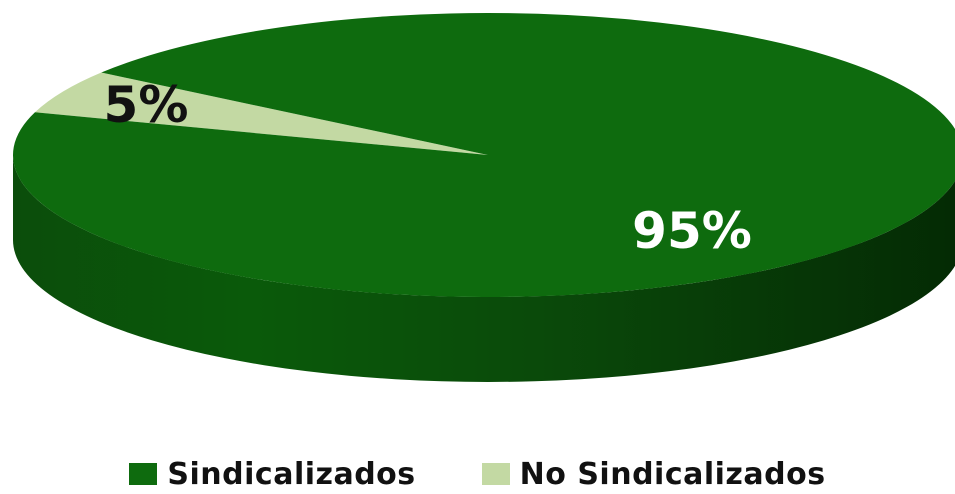 The height and width of the screenshot is (494, 955). Describe the element at coordinates (291, 474) in the screenshot. I see `legend-label-sindicalizados: Sindicalizados` at that location.